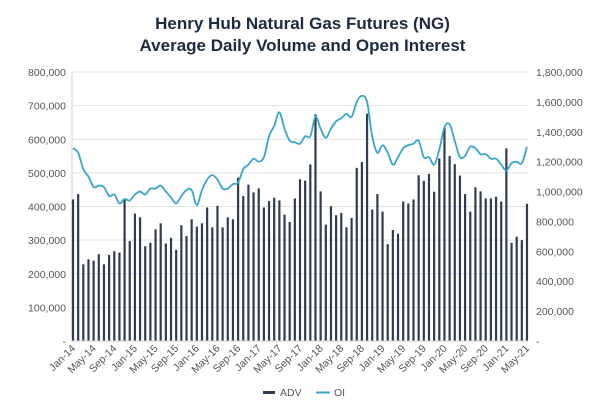 The image size is (605, 420). Describe the element at coordinates (47, 308) in the screenshot. I see `left-axis-tick: 100,000` at that location.